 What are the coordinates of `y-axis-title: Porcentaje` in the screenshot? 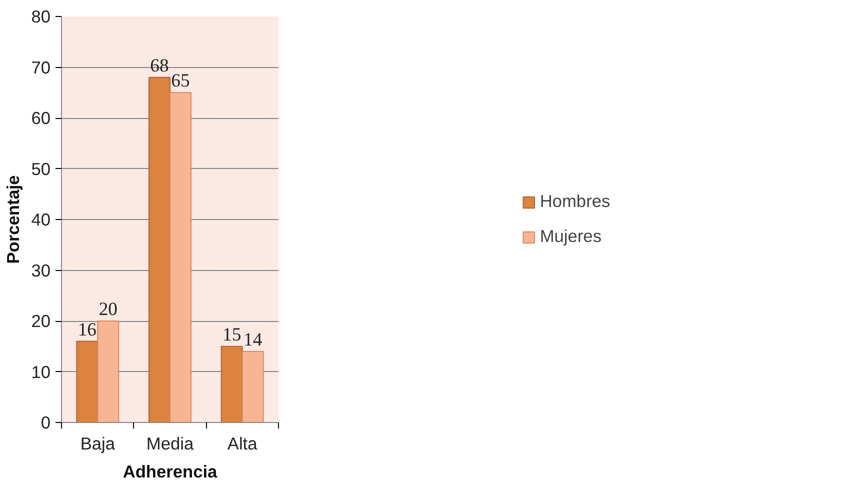 It's located at (13, 219).